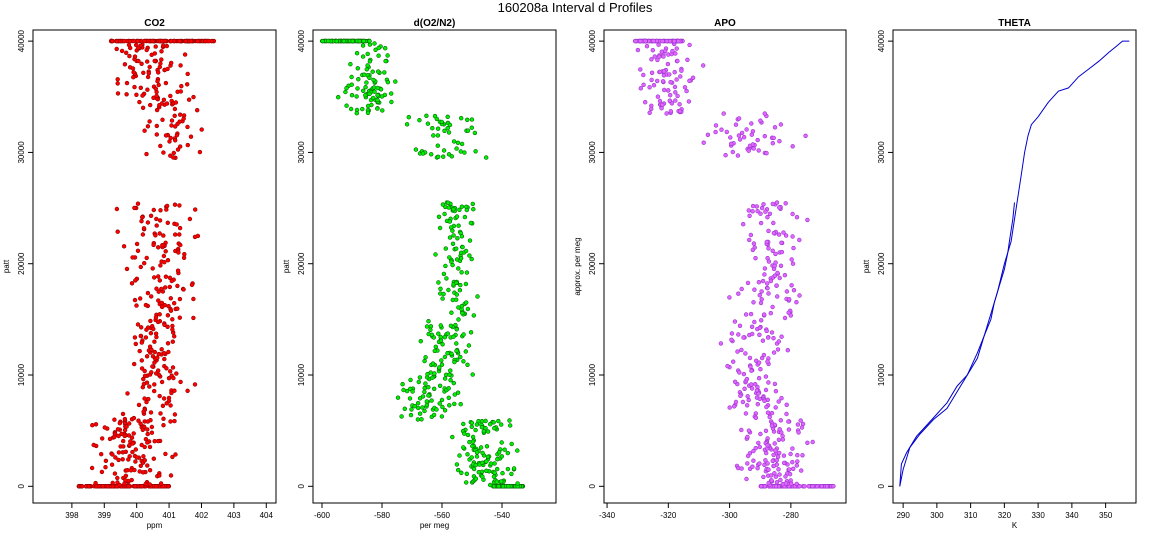 Image resolution: width=1150 pixels, height=550 pixels. Describe the element at coordinates (21, 40) in the screenshot. I see `y-tick-label: 40000` at that location.